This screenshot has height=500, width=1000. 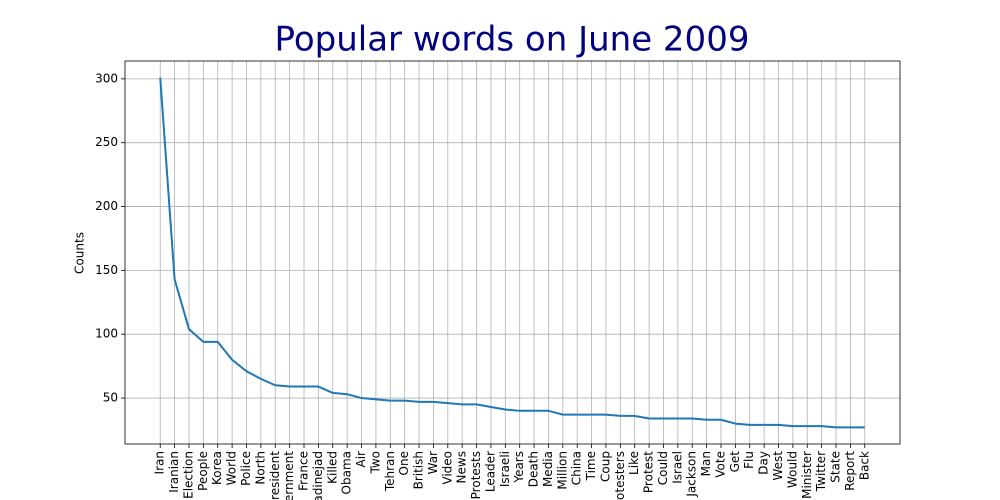 I want to click on x-tick-label: Flu, so click(x=749, y=460).